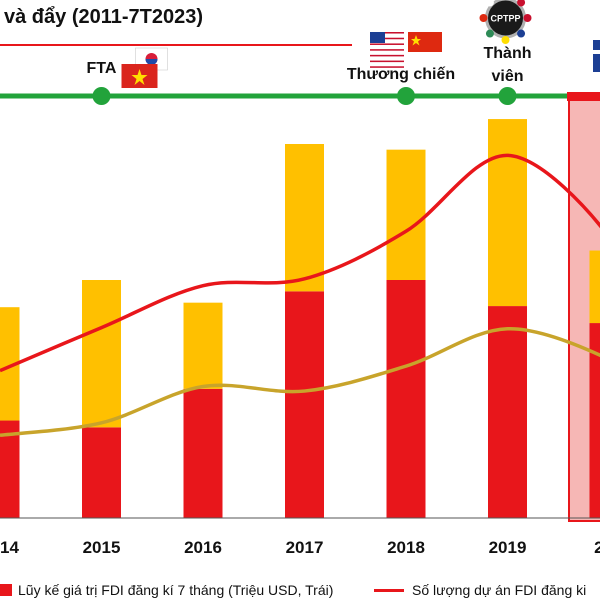 The width and height of the screenshot is (600, 600). Describe the element at coordinates (406, 96) in the screenshot. I see `timeline-dot-2018` at that location.